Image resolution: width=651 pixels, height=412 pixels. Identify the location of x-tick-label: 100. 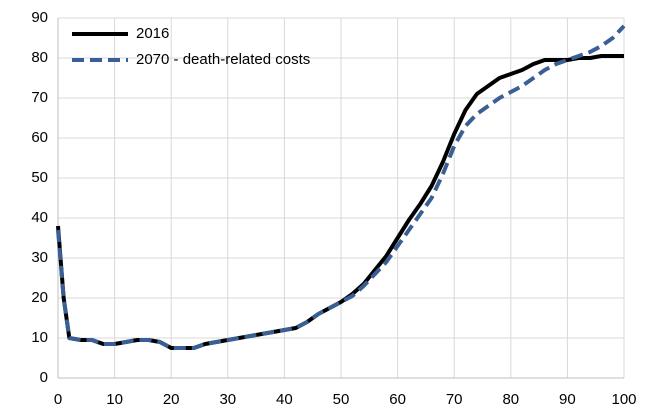
(623, 399).